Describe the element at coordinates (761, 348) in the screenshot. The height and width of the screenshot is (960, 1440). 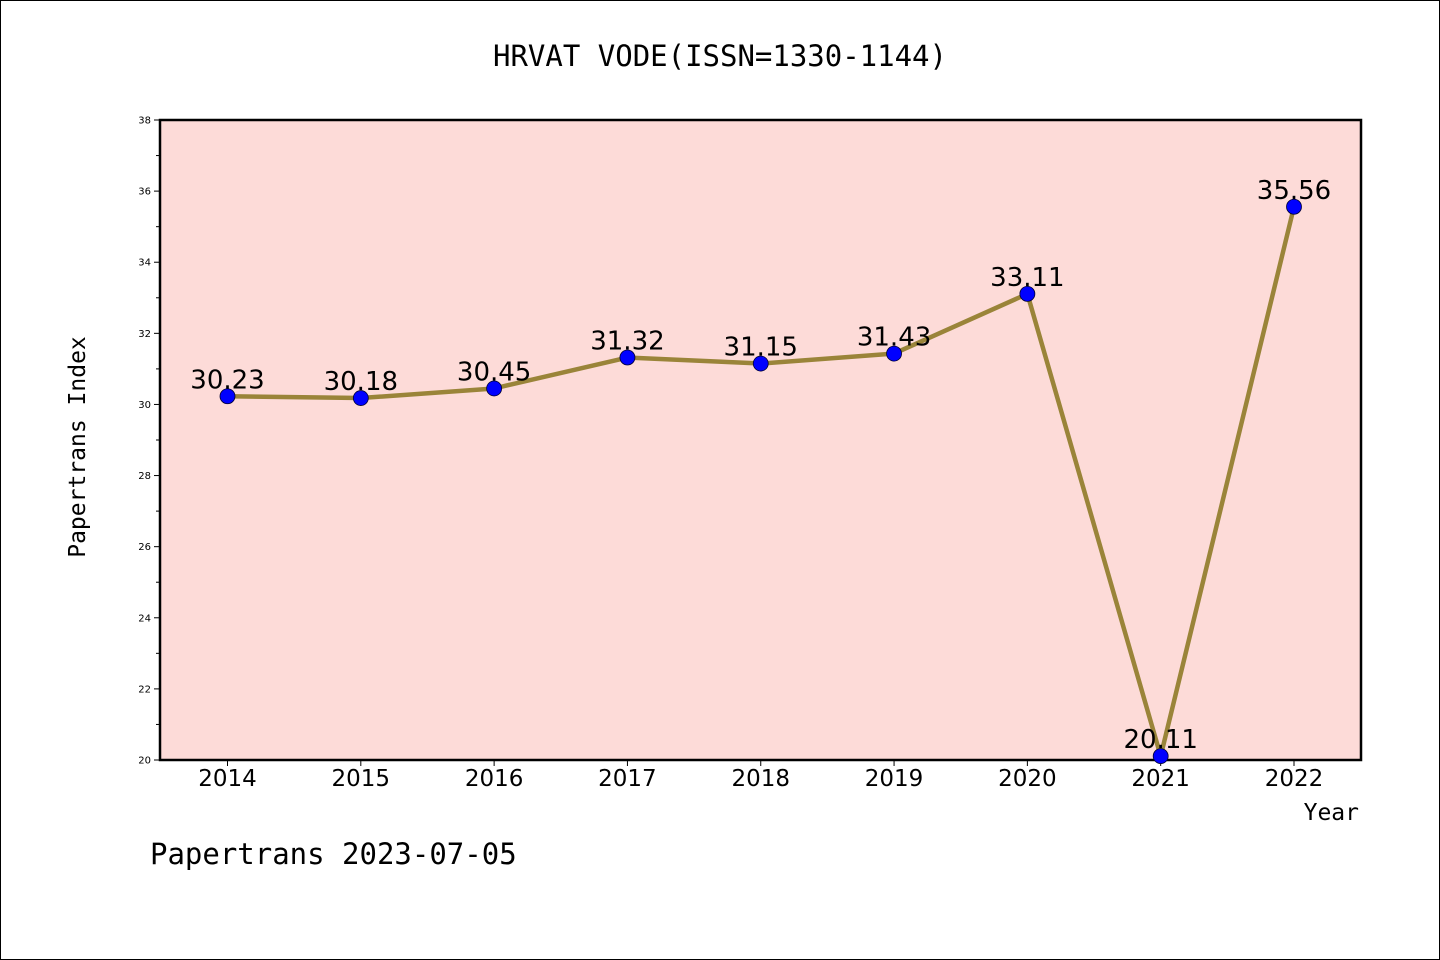
I see `data-label: 31.15` at that location.